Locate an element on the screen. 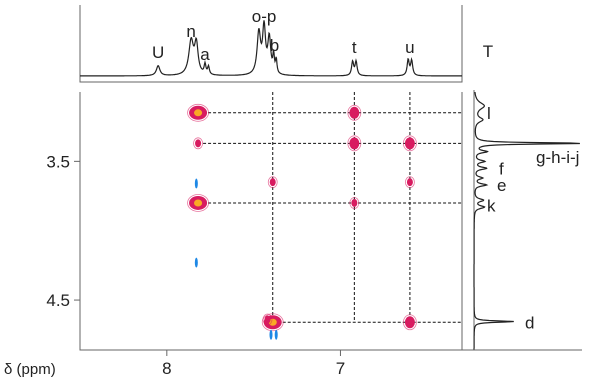 The image size is (592, 378). right-label-4: k is located at coordinates (491, 206).